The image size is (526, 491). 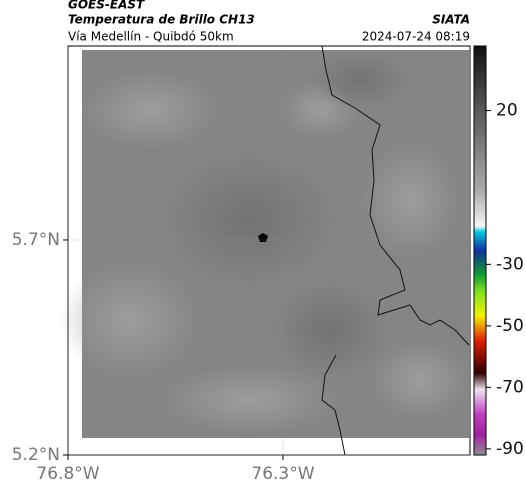 I want to click on colorbar-tick-label: -30, so click(x=510, y=264).